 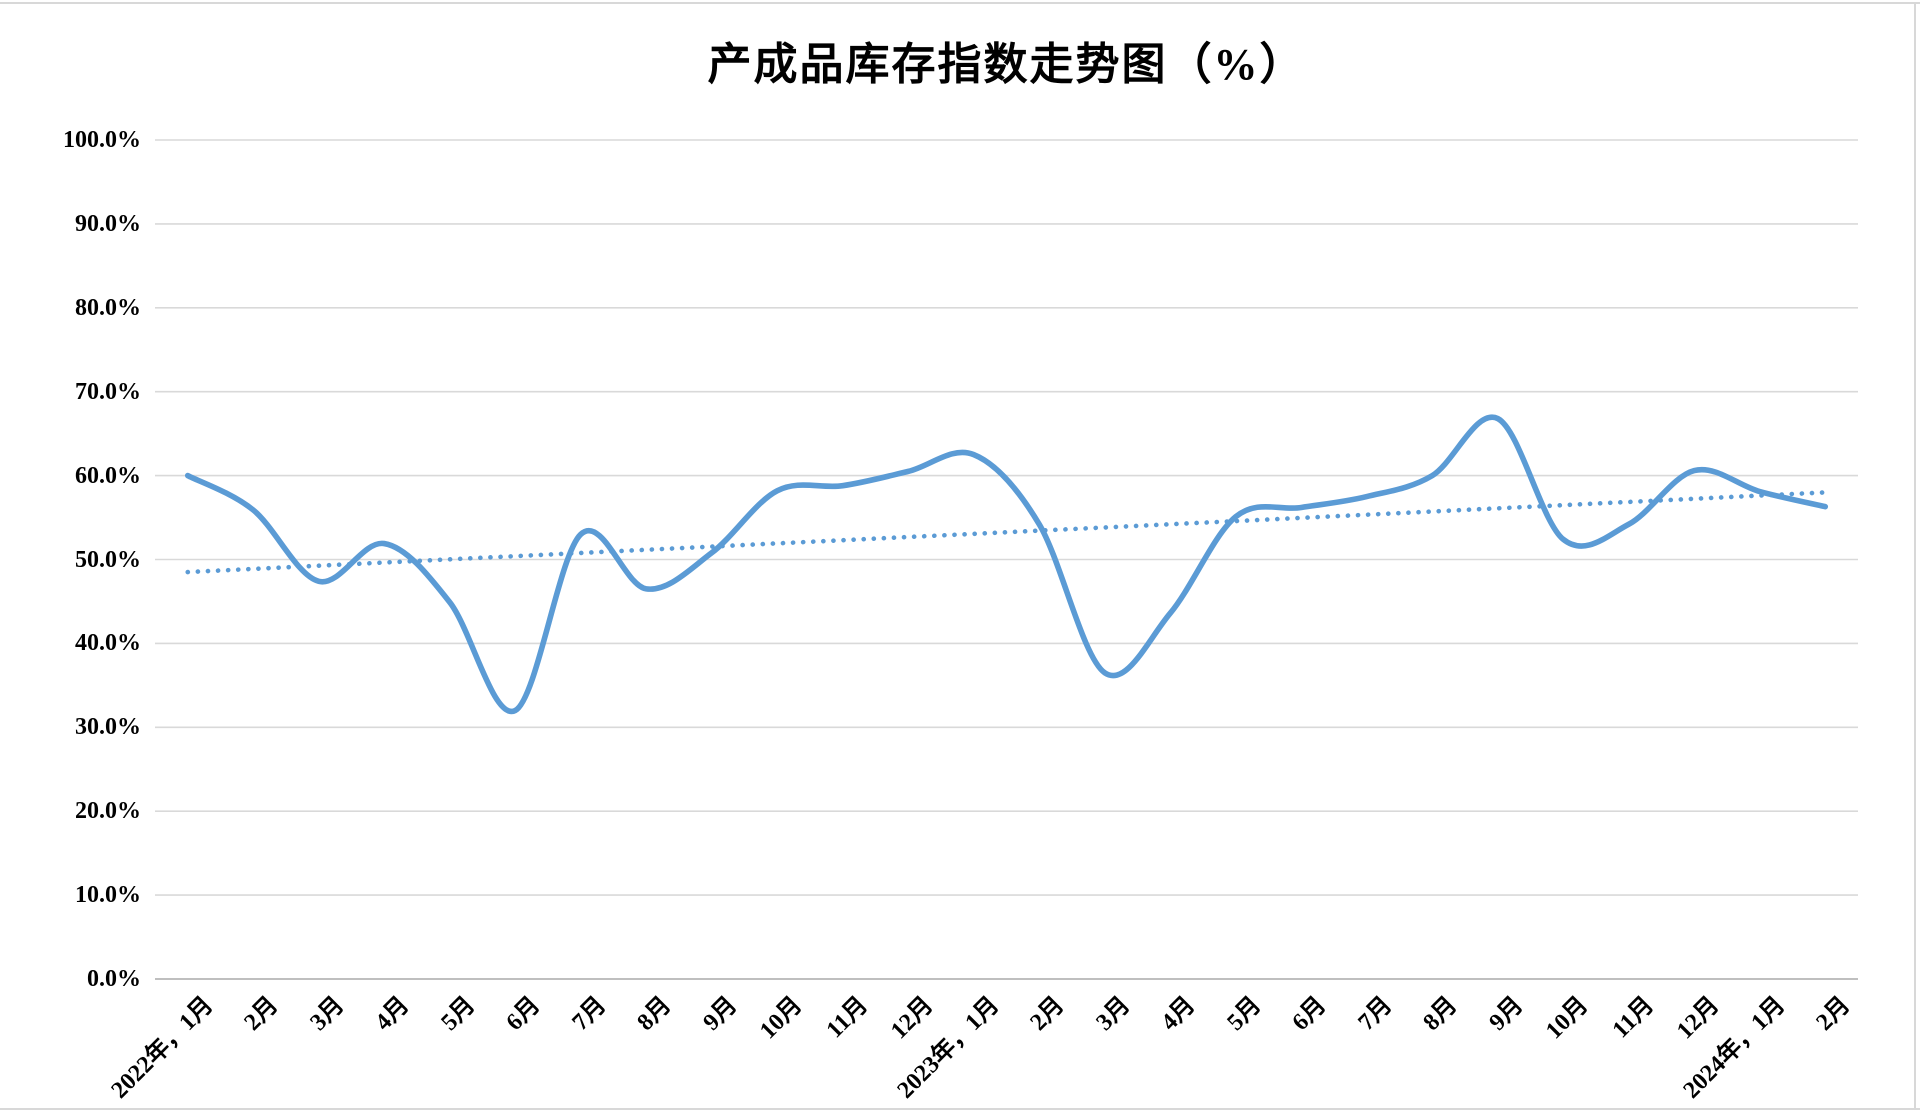 I want to click on y-tick-label: 70.0%, so click(x=108, y=391).